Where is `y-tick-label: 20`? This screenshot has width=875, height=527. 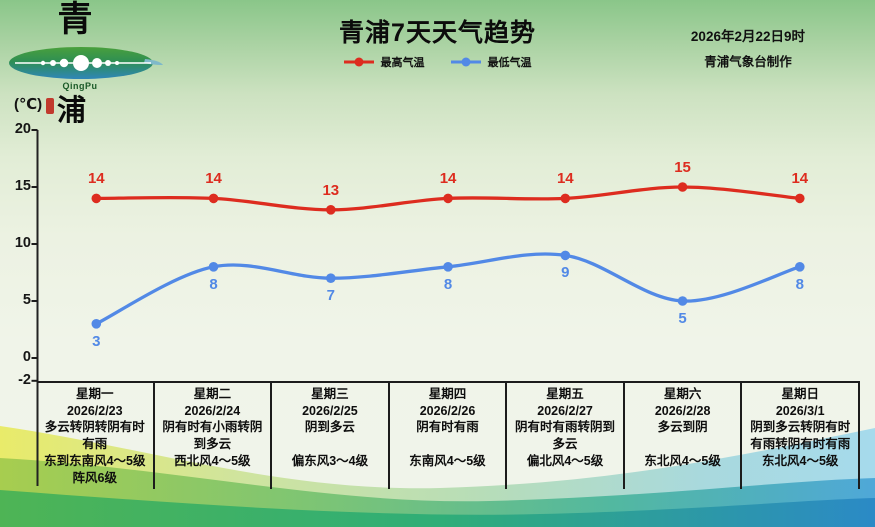
y-tick-label: 20 is located at coordinates (22, 129).